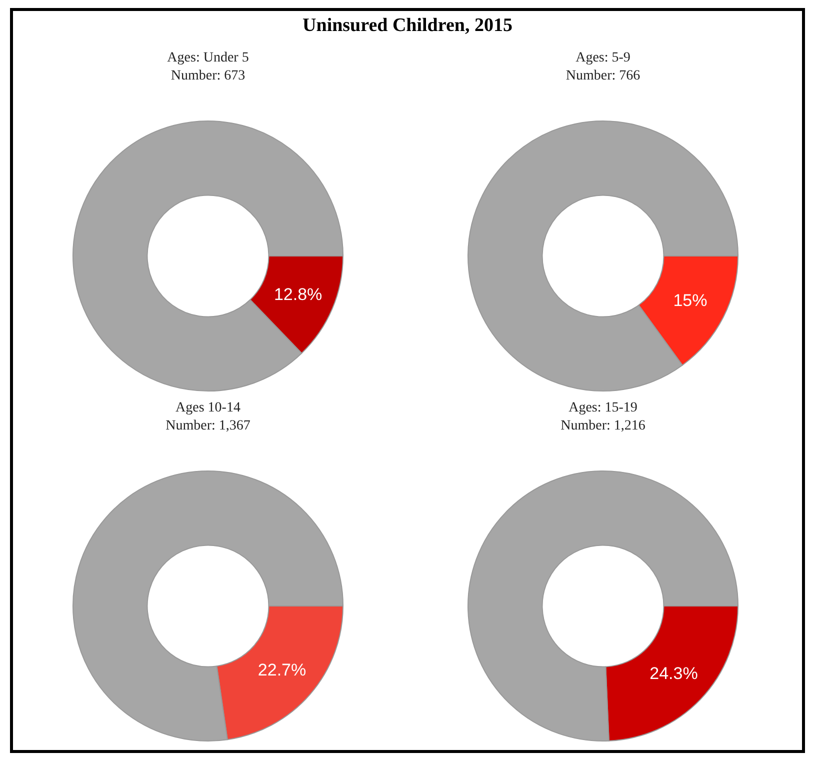  What do you see at coordinates (298, 294) in the screenshot?
I see `data-label: 12.8%` at bounding box center [298, 294].